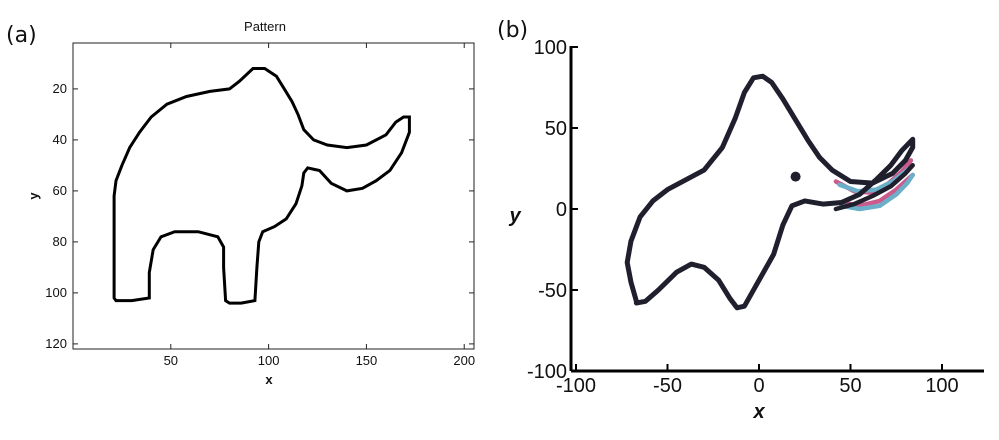  Describe the element at coordinates (269, 360) in the screenshot. I see `panel-a-x-tick-label: 100` at that location.